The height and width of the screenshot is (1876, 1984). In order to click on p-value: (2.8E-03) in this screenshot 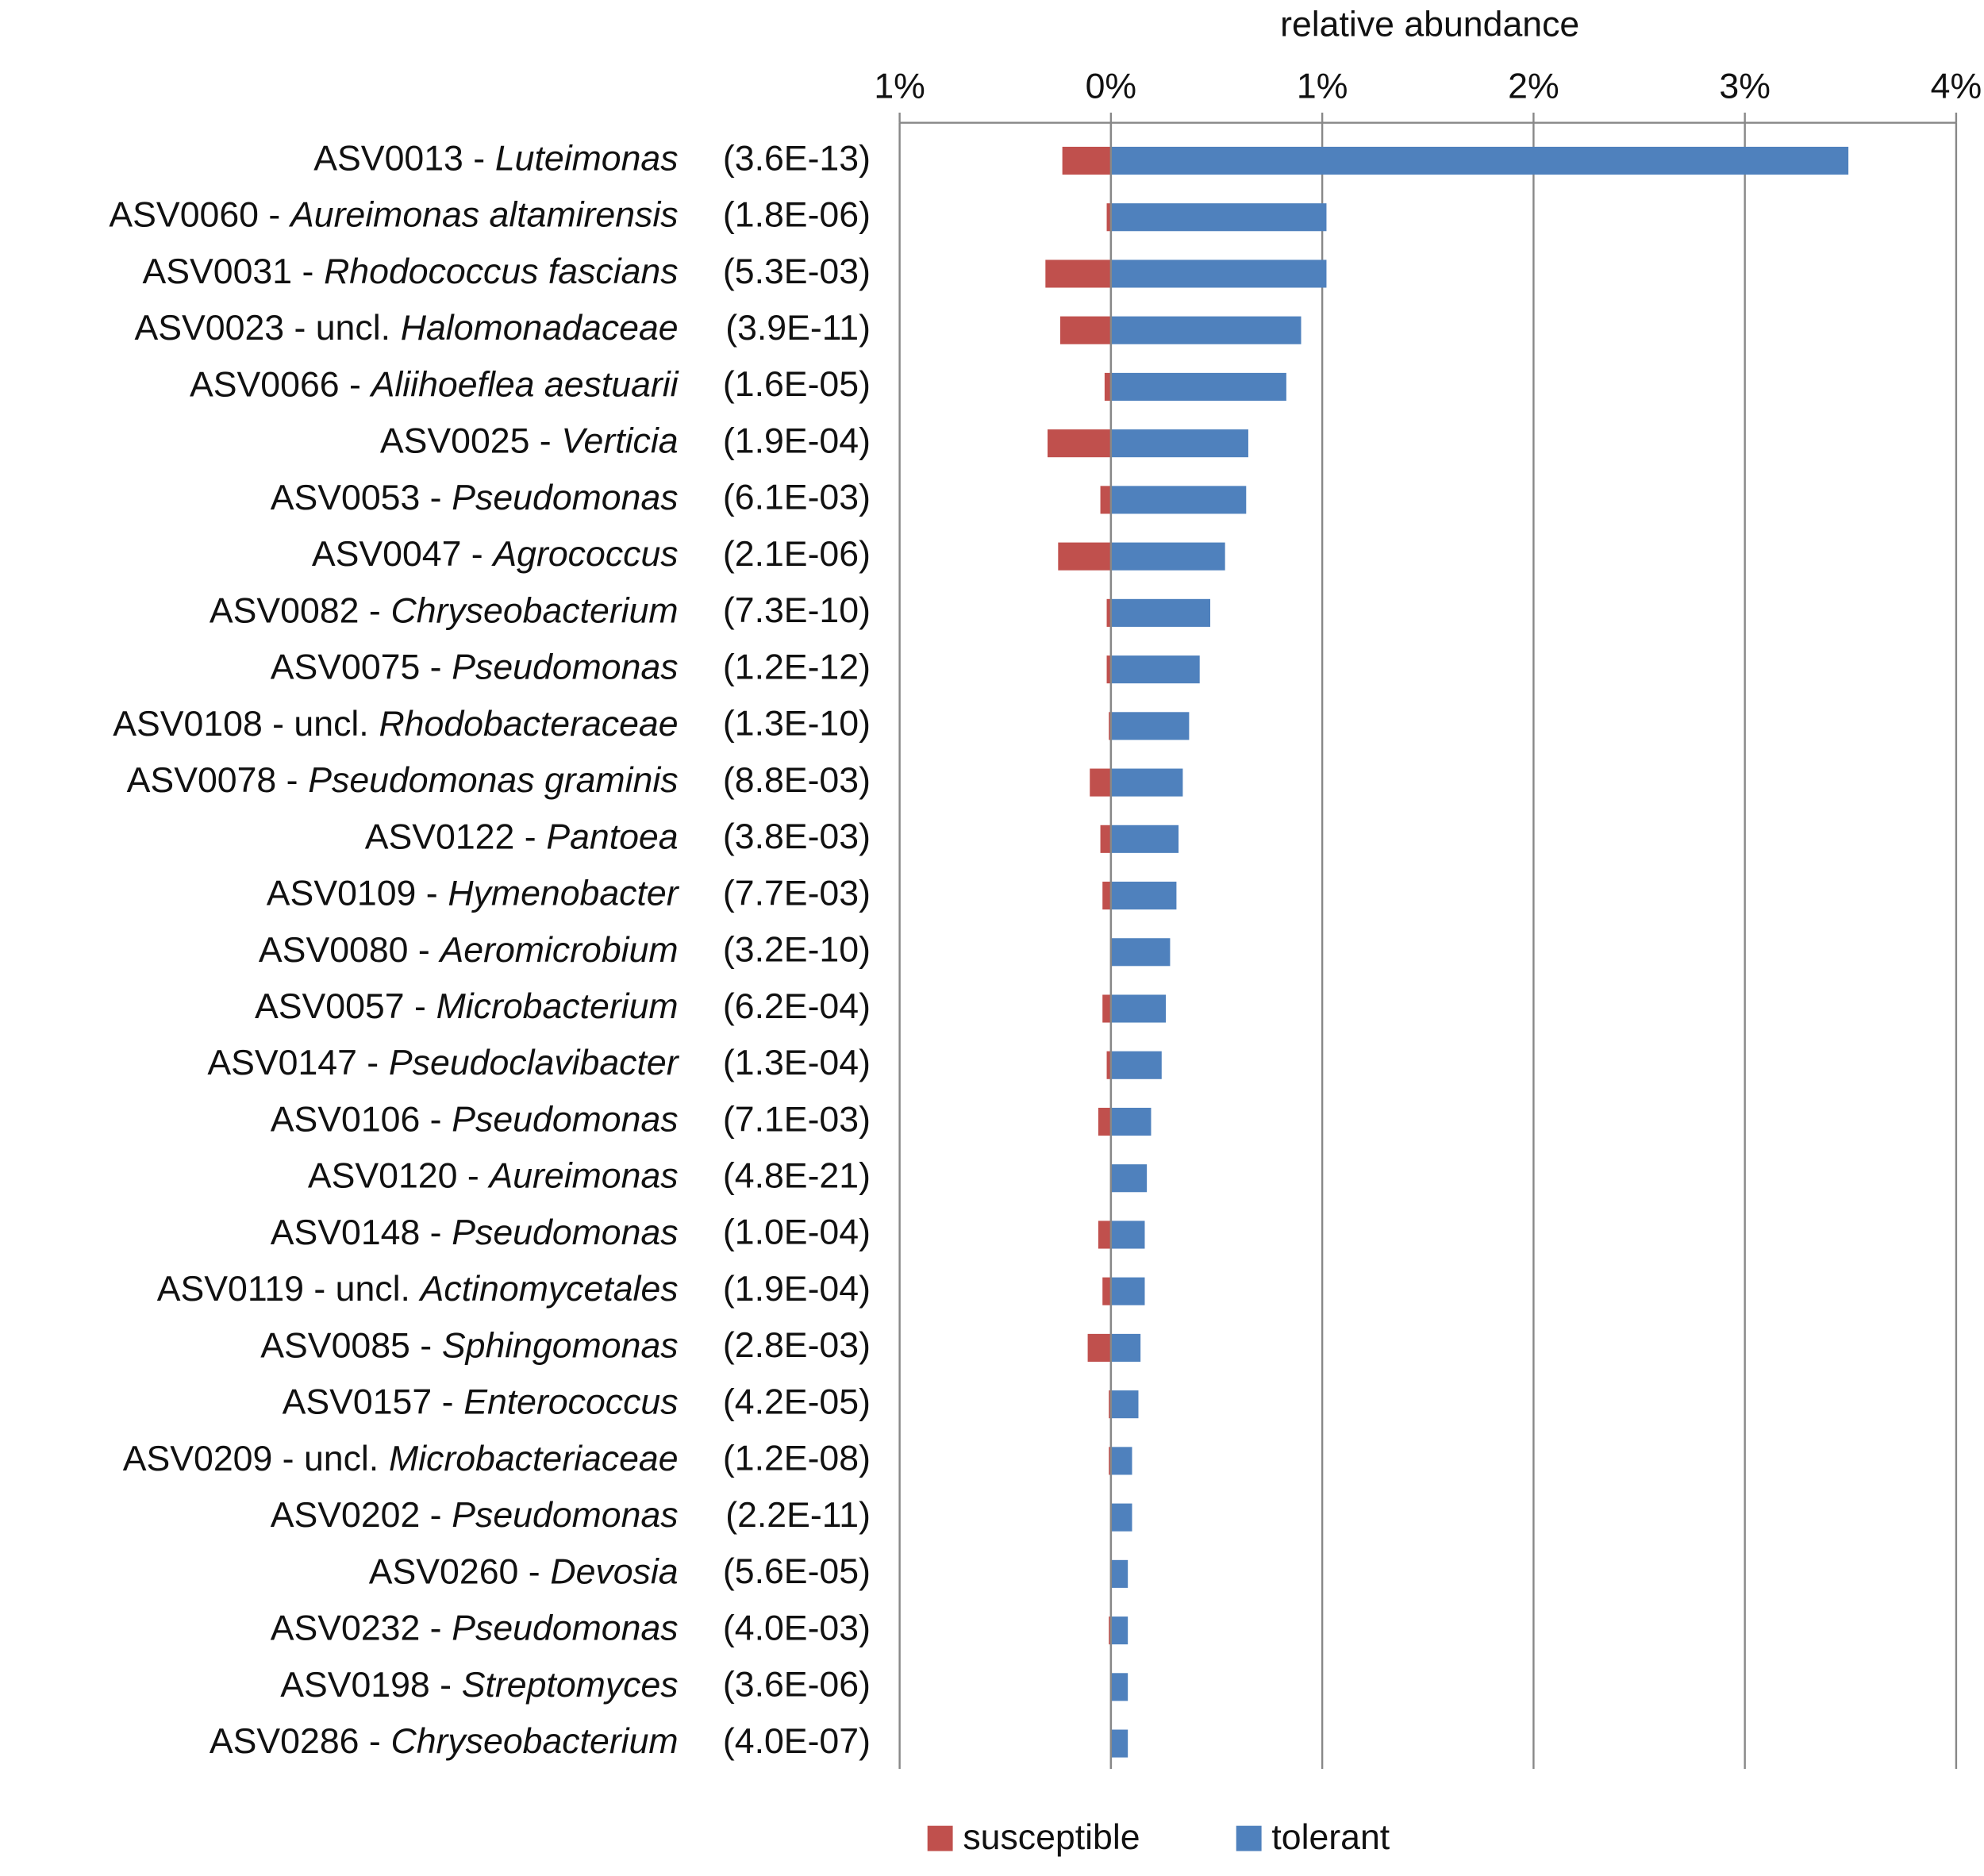, I will do `click(797, 1345)`.